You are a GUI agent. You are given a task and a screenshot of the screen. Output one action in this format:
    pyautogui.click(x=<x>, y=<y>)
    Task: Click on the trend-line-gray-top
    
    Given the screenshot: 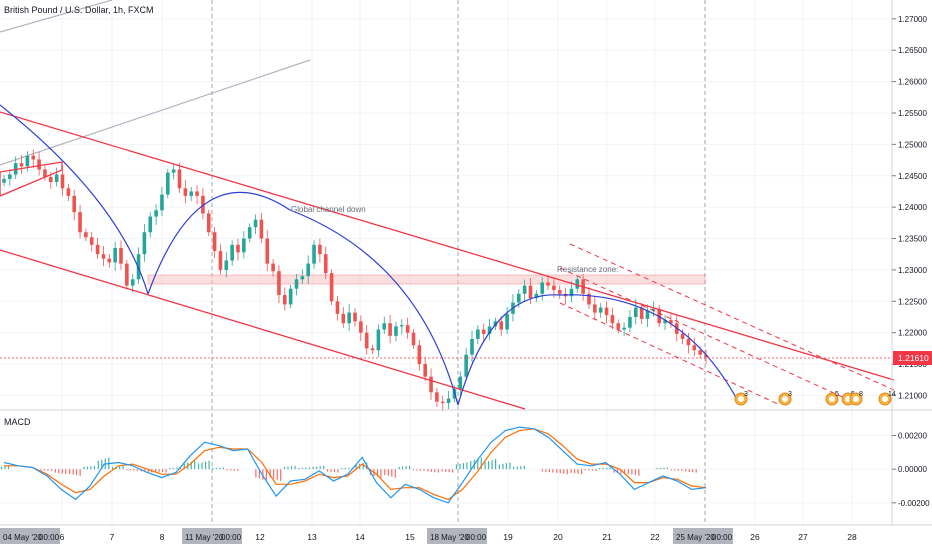 What is the action you would take?
    pyautogui.click(x=56, y=16)
    